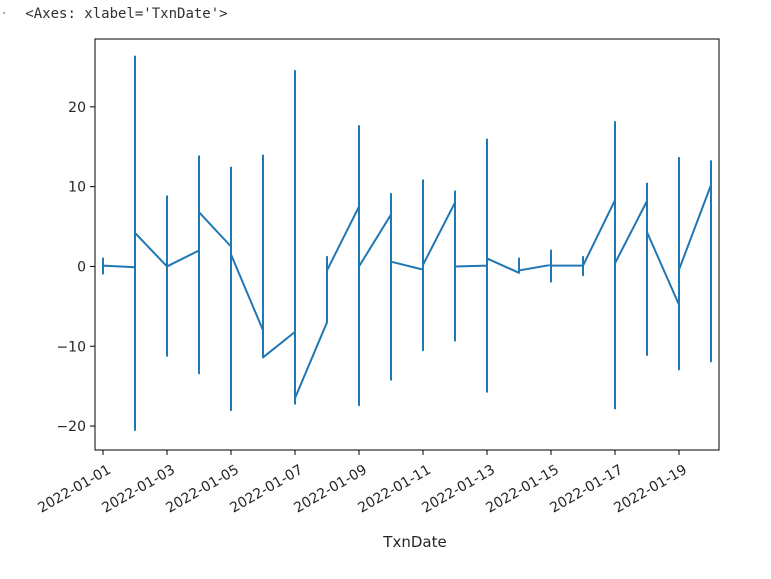 This screenshot has height=579, width=771. I want to click on axes-repr-text: <Axes: xlabel='TxnDate'>, so click(126, 14).